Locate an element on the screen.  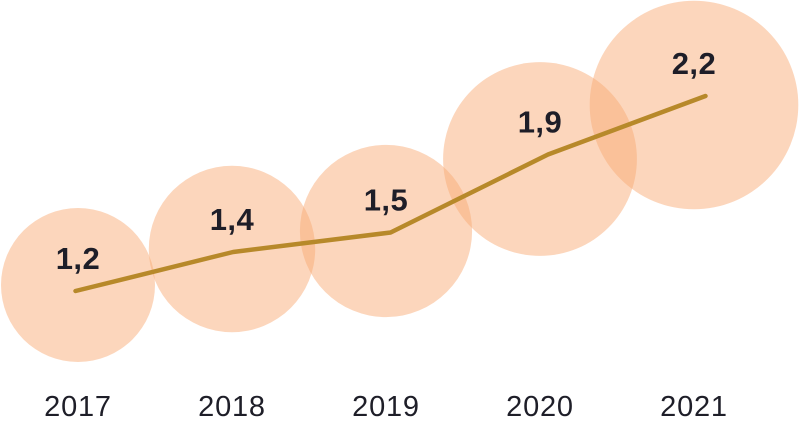
year-label-2019: 2019 is located at coordinates (386, 407).